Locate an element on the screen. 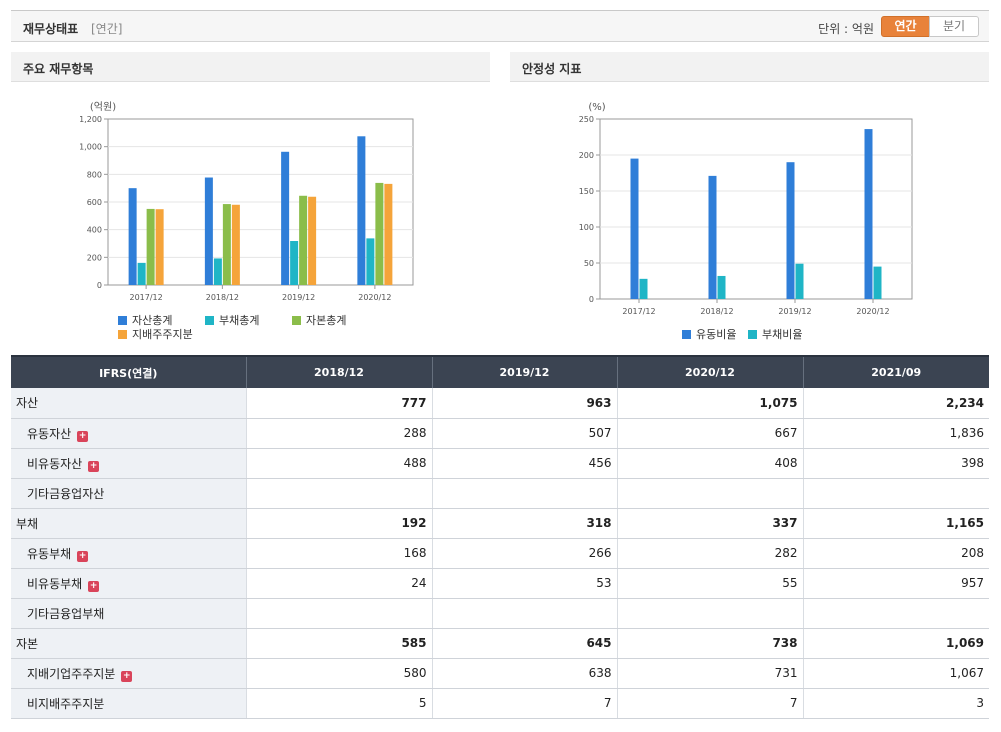 The height and width of the screenshot is (732, 1001). y-tick-label: 1,200 is located at coordinates (90, 119).